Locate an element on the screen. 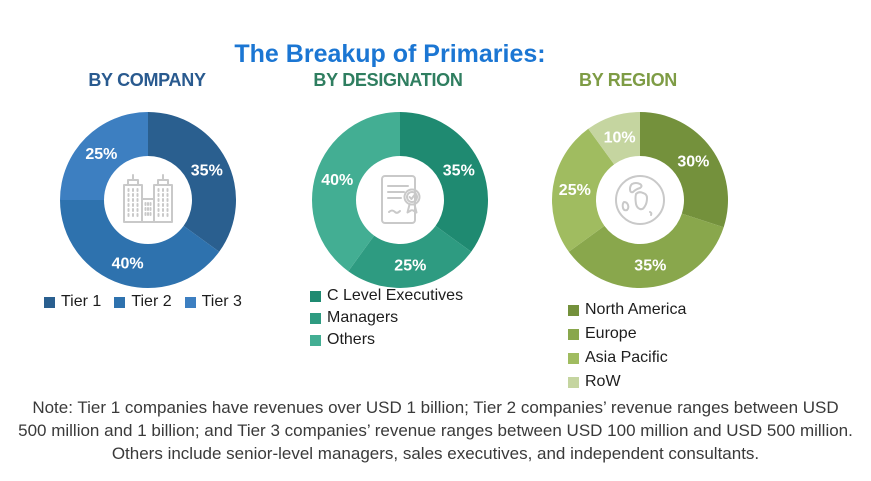  figure-title: The Breakup of Primaries: is located at coordinates (390, 54).